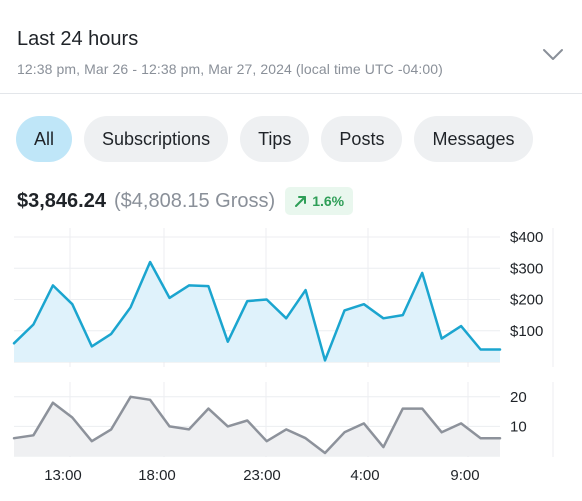 This screenshot has height=501, width=582. Describe the element at coordinates (526, 237) in the screenshot. I see `earnings-y-tick-label: $400` at that location.